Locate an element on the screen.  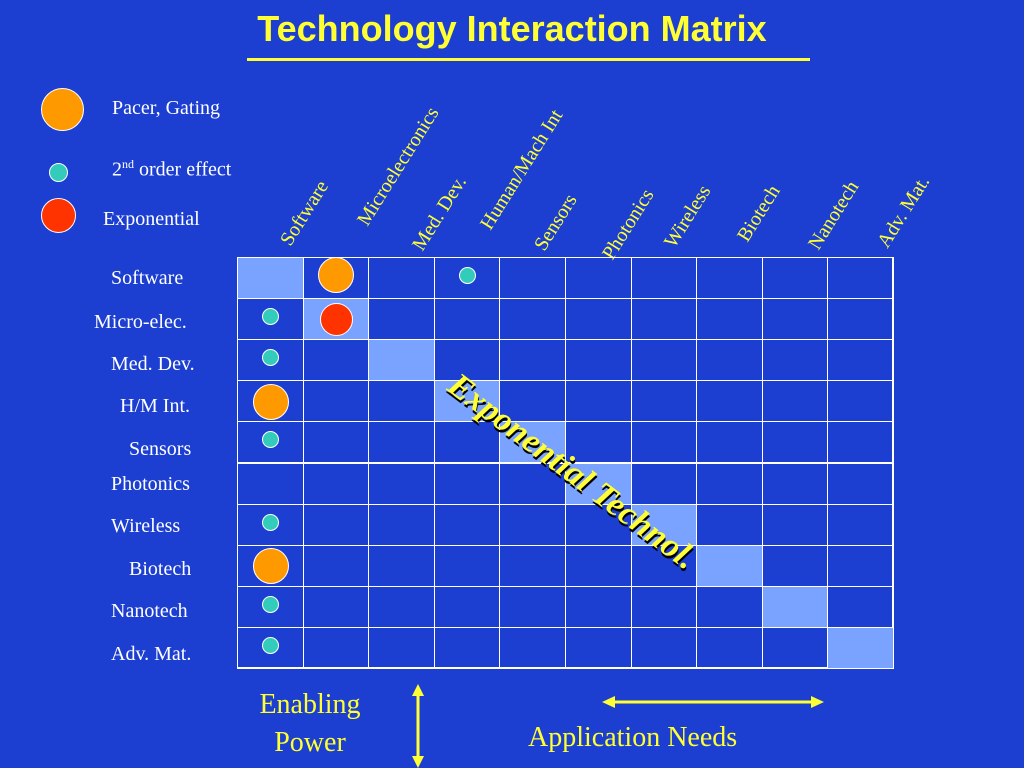
page-title: Technology Interaction Matrix is located at coordinates (512, 28).